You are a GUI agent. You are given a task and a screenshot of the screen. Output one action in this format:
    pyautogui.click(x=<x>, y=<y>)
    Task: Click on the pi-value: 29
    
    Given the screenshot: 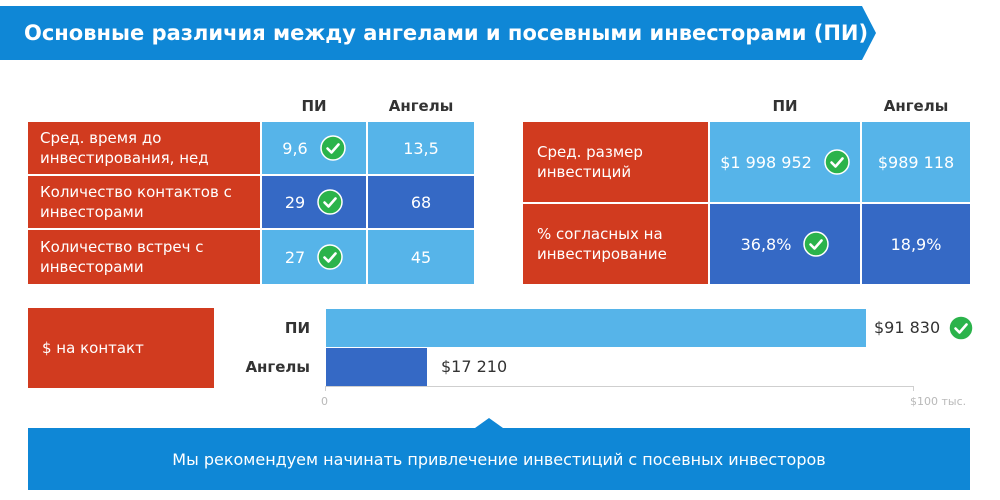 What is the action you would take?
    pyautogui.click(x=295, y=202)
    